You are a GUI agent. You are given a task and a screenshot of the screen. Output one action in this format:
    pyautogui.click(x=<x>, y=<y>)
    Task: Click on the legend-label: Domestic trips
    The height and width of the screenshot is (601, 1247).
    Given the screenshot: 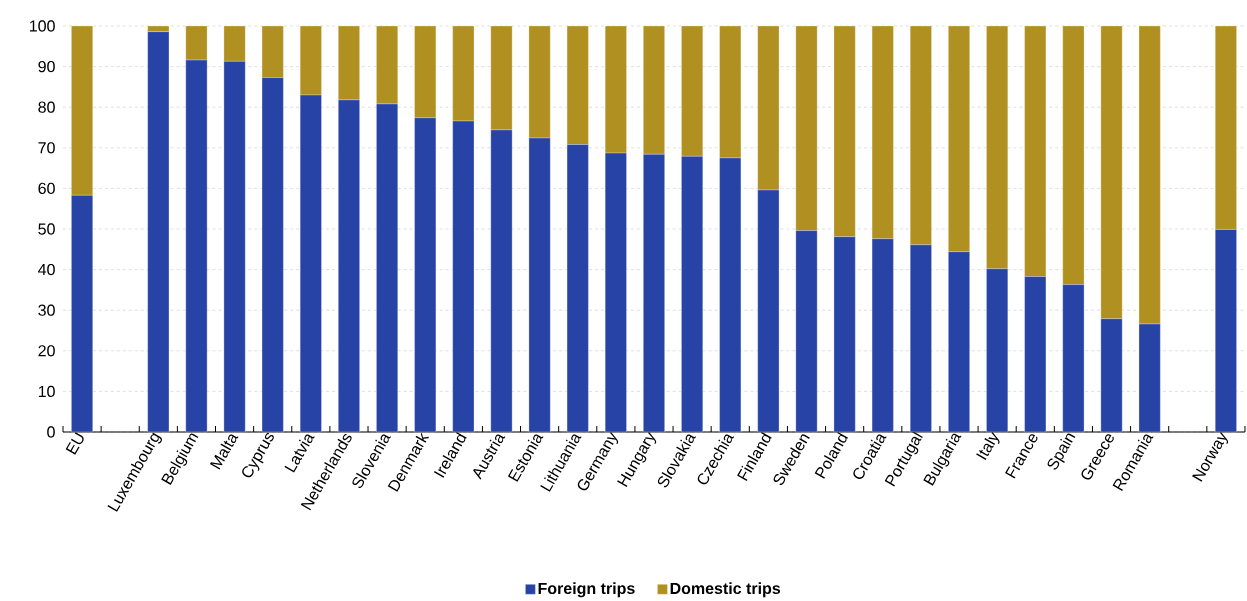 What is the action you would take?
    pyautogui.click(x=725, y=590)
    